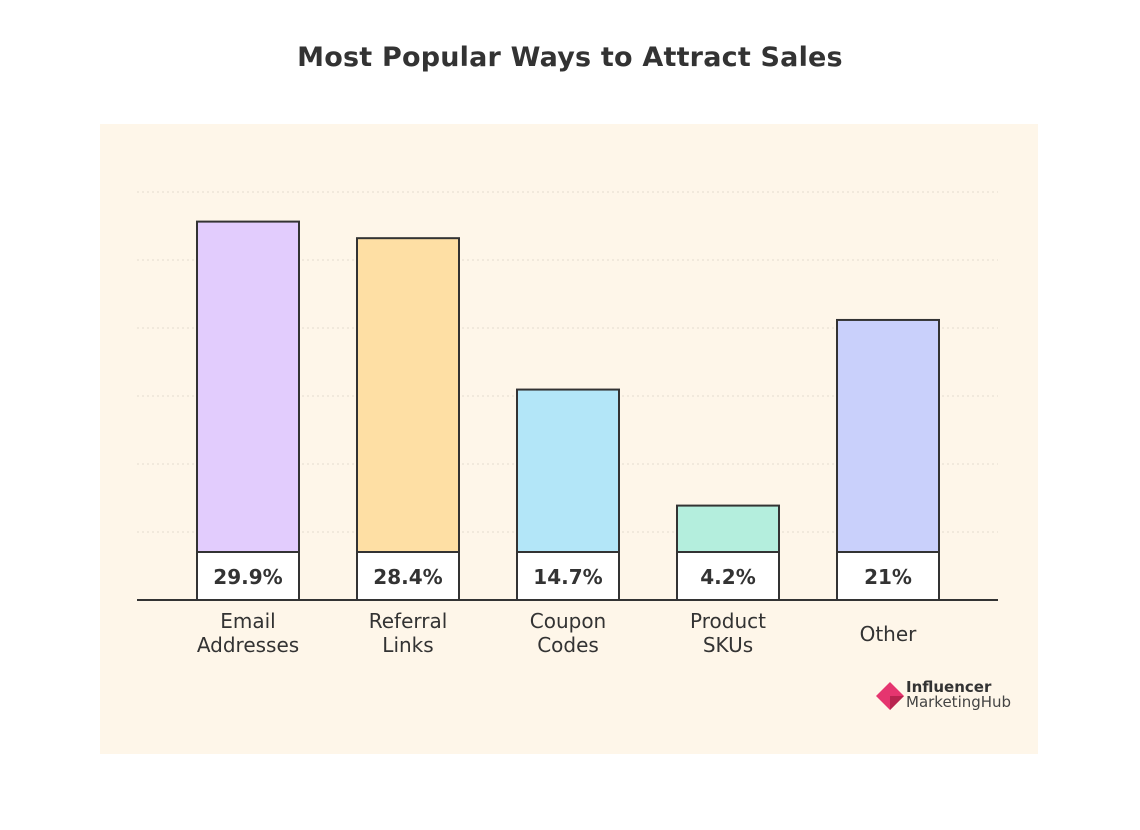  Describe the element at coordinates (568, 645) in the screenshot. I see `x-tick-label: Codes` at that location.